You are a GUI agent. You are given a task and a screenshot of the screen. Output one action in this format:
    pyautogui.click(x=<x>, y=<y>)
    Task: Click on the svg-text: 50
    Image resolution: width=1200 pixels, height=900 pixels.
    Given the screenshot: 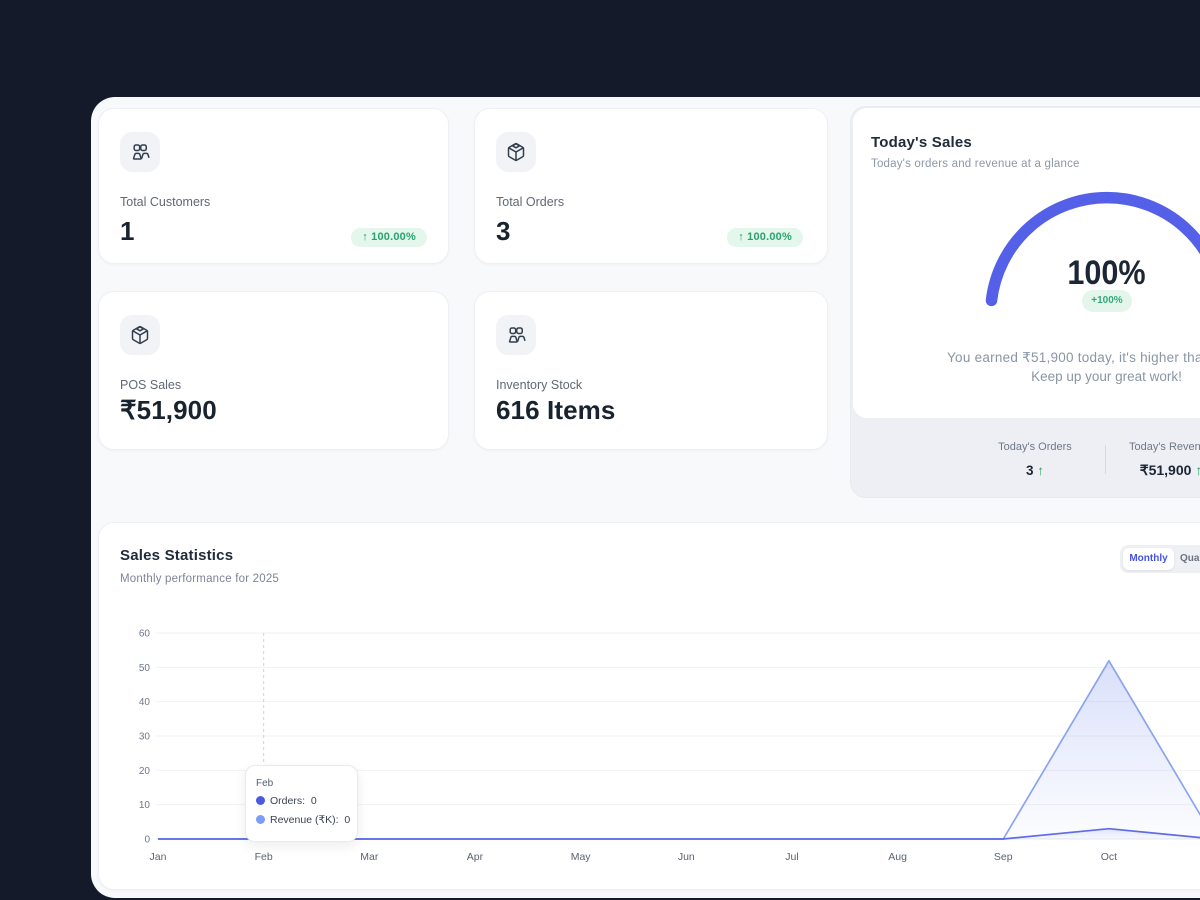 What is the action you would take?
    pyautogui.click(x=145, y=668)
    